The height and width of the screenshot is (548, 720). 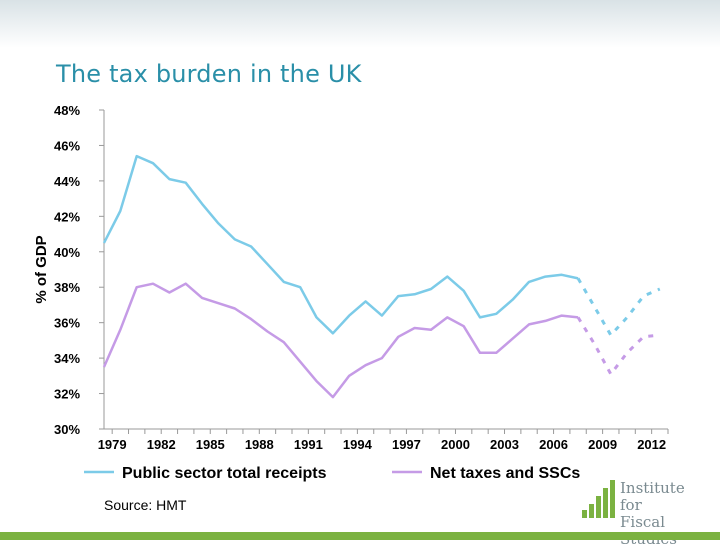 What do you see at coordinates (360, 536) in the screenshot?
I see `footer-band` at bounding box center [360, 536].